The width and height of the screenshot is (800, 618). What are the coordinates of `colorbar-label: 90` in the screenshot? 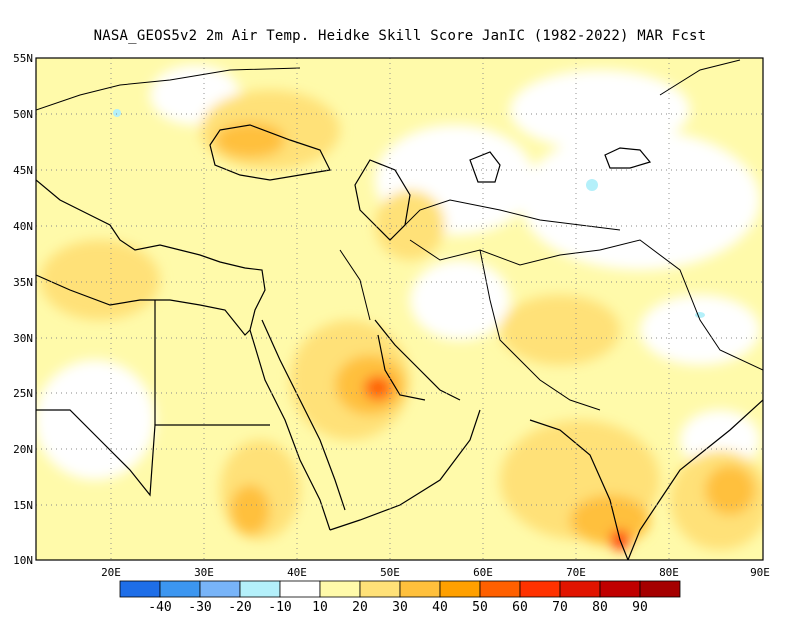 It's located at (640, 607).